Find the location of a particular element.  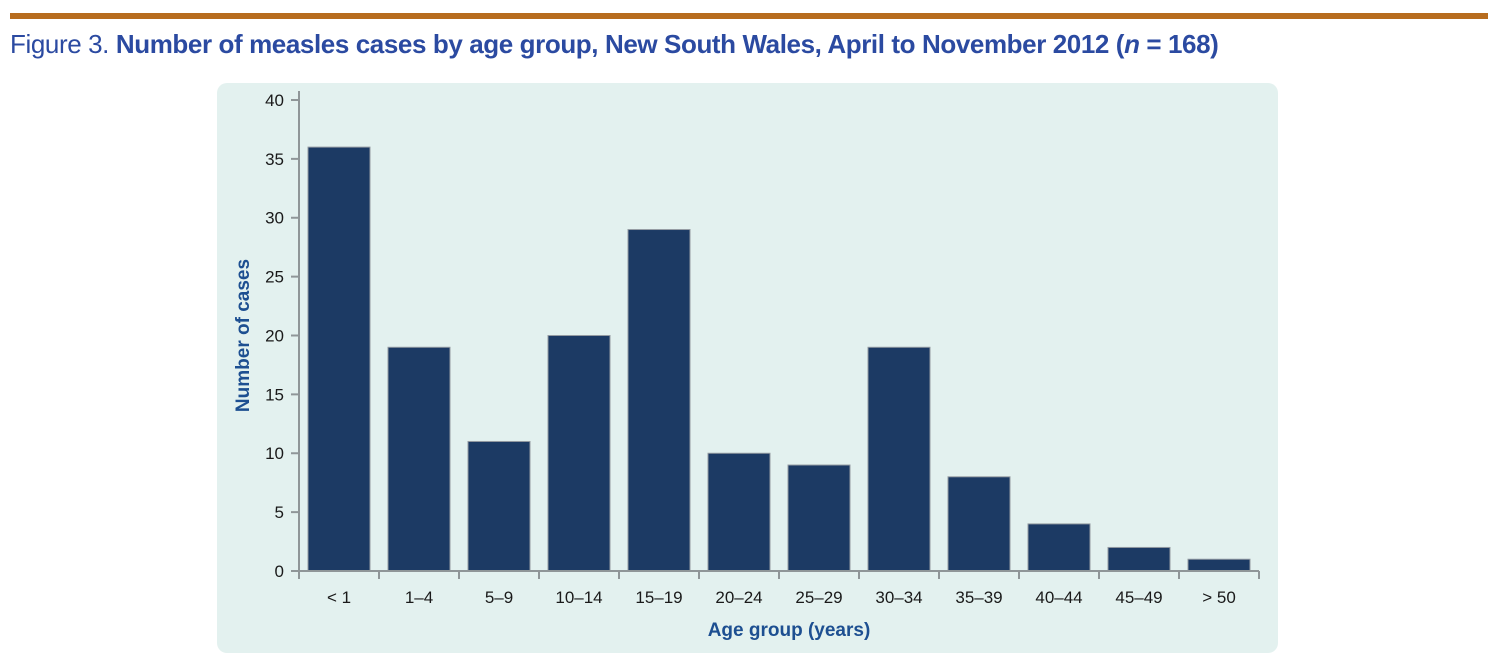

bar-> 50 is located at coordinates (1219, 565).